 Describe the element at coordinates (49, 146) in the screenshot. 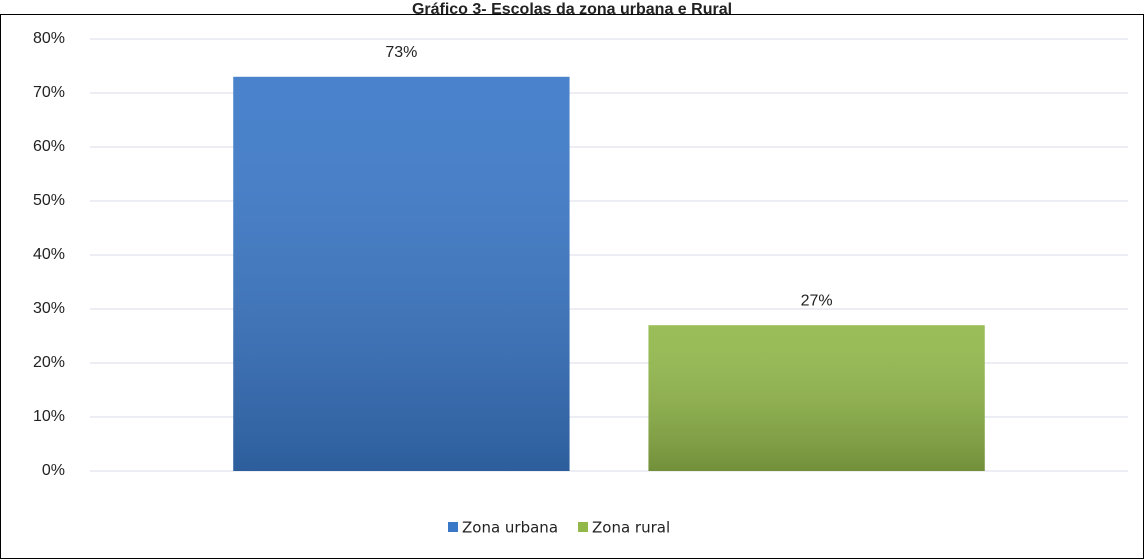

I see `y-tick-label: 60%` at that location.